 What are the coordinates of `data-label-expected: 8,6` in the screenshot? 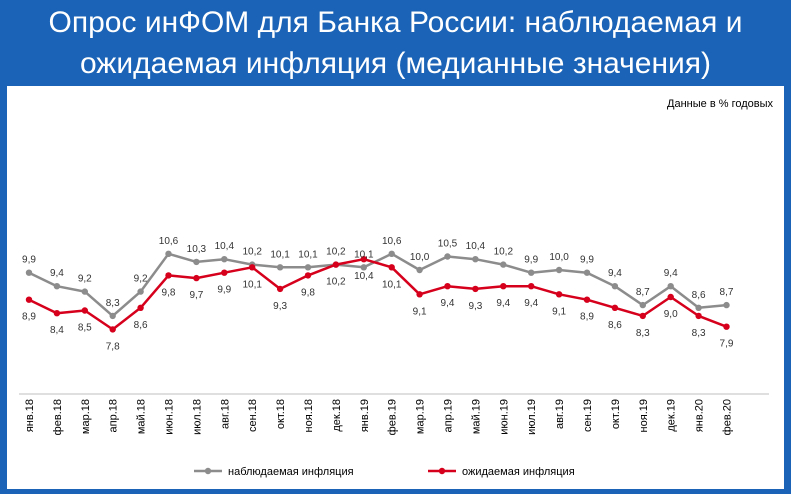 It's located at (615, 325).